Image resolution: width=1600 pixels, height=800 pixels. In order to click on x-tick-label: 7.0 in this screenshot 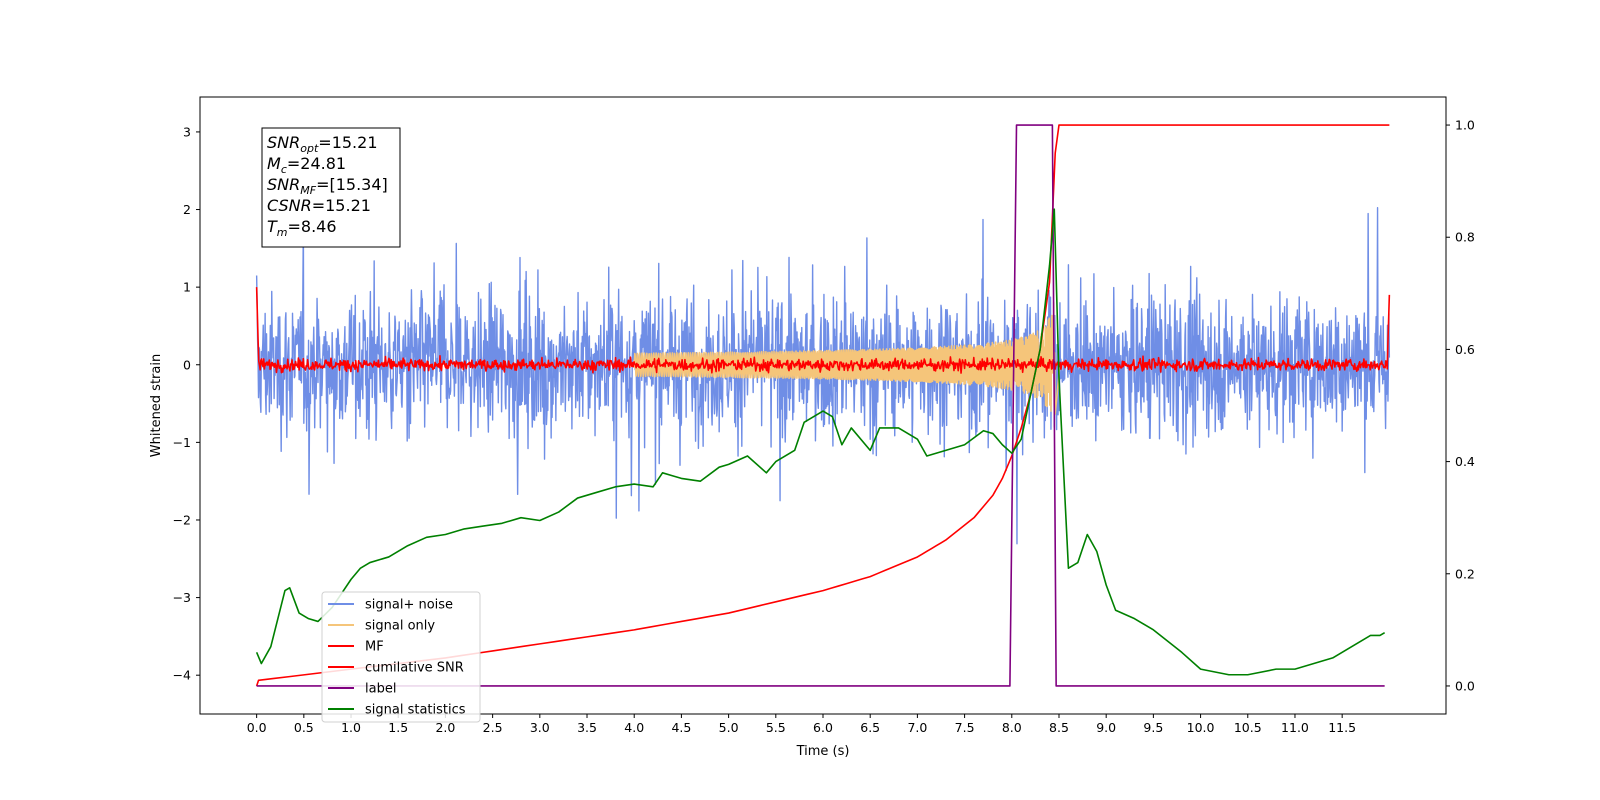, I will do `click(917, 727)`.